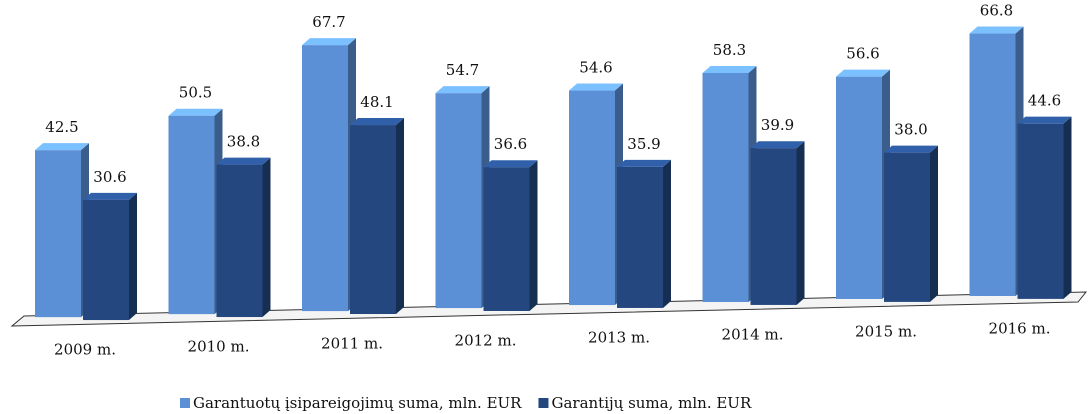 This screenshot has width=1088, height=414. Describe the element at coordinates (862, 54) in the screenshot. I see `value-label: 56.6` at that location.